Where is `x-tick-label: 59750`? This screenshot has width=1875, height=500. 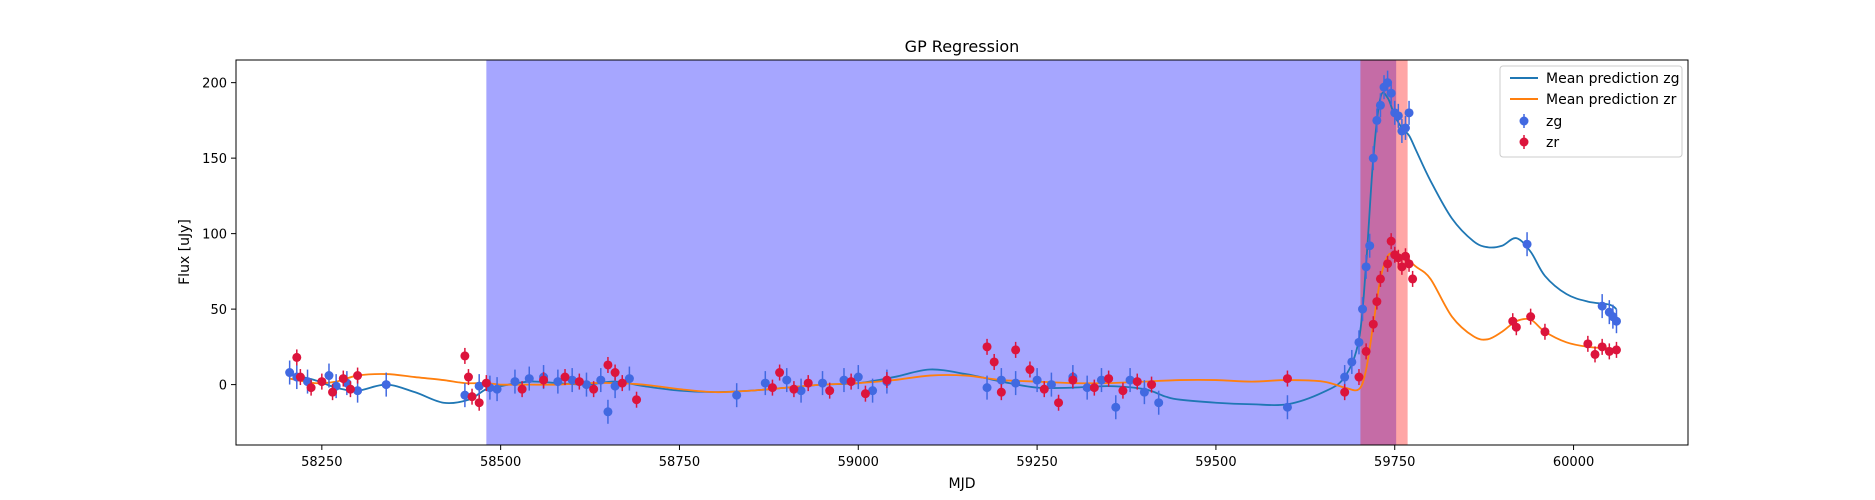 x-tick-label: 59750 is located at coordinates (1394, 462).